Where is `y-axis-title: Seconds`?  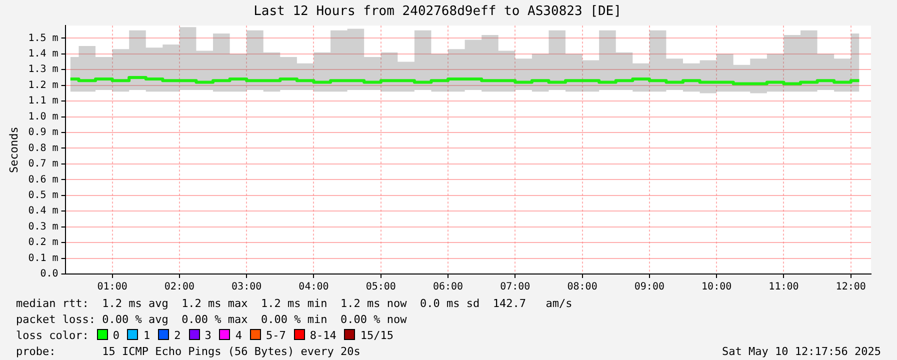
y-axis-title: Seconds is located at coordinates (13, 149).